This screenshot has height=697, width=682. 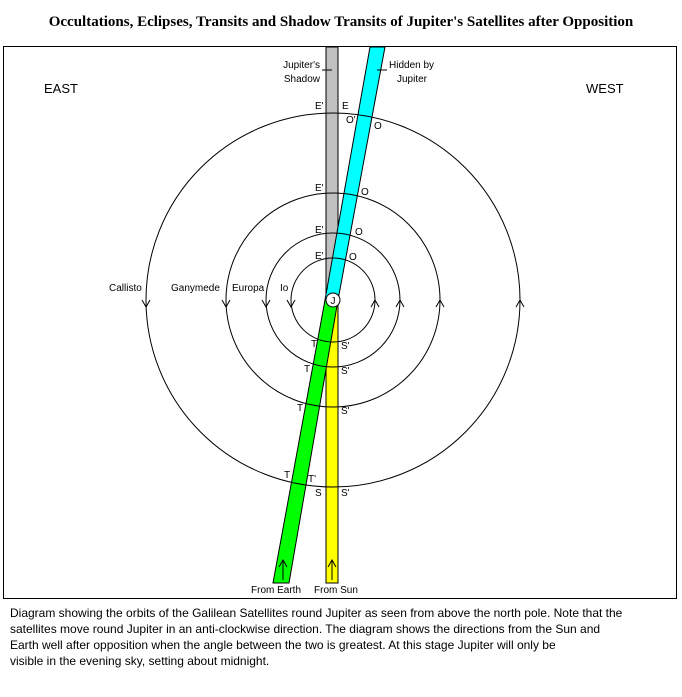 What do you see at coordinates (195, 288) in the screenshot?
I see `satellite-label-ganymede: Ganymede` at bounding box center [195, 288].